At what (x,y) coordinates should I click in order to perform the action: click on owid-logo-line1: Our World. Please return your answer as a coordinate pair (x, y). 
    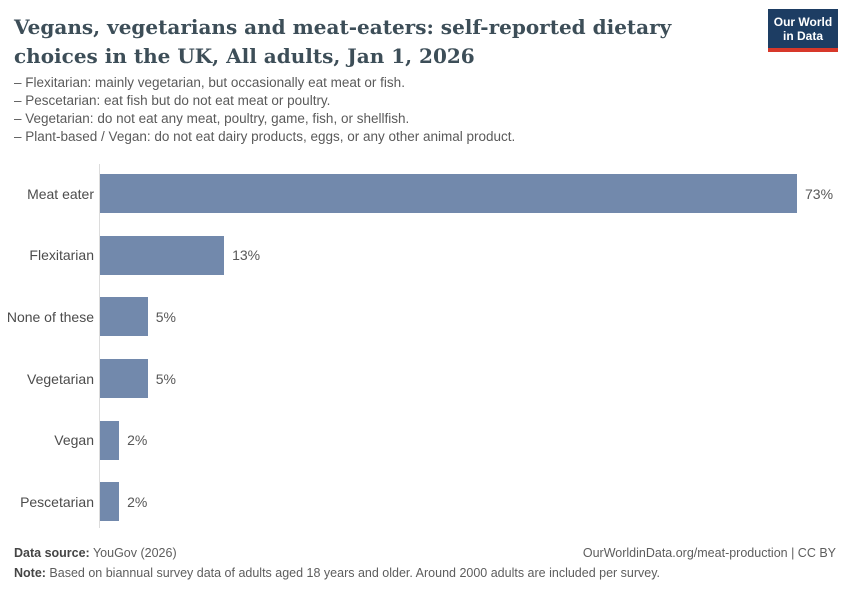
    Looking at the image, I should click on (803, 22).